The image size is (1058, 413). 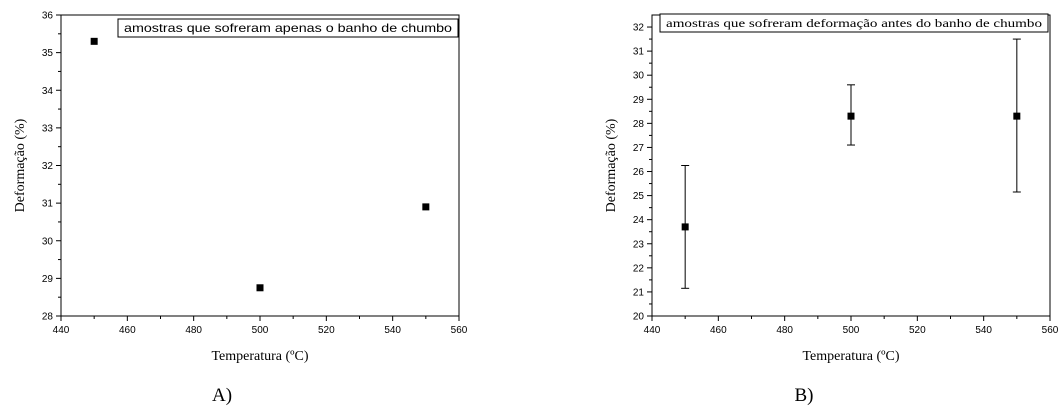 What do you see at coordinates (639, 220) in the screenshot?
I see `y-tick-label: 24` at bounding box center [639, 220].